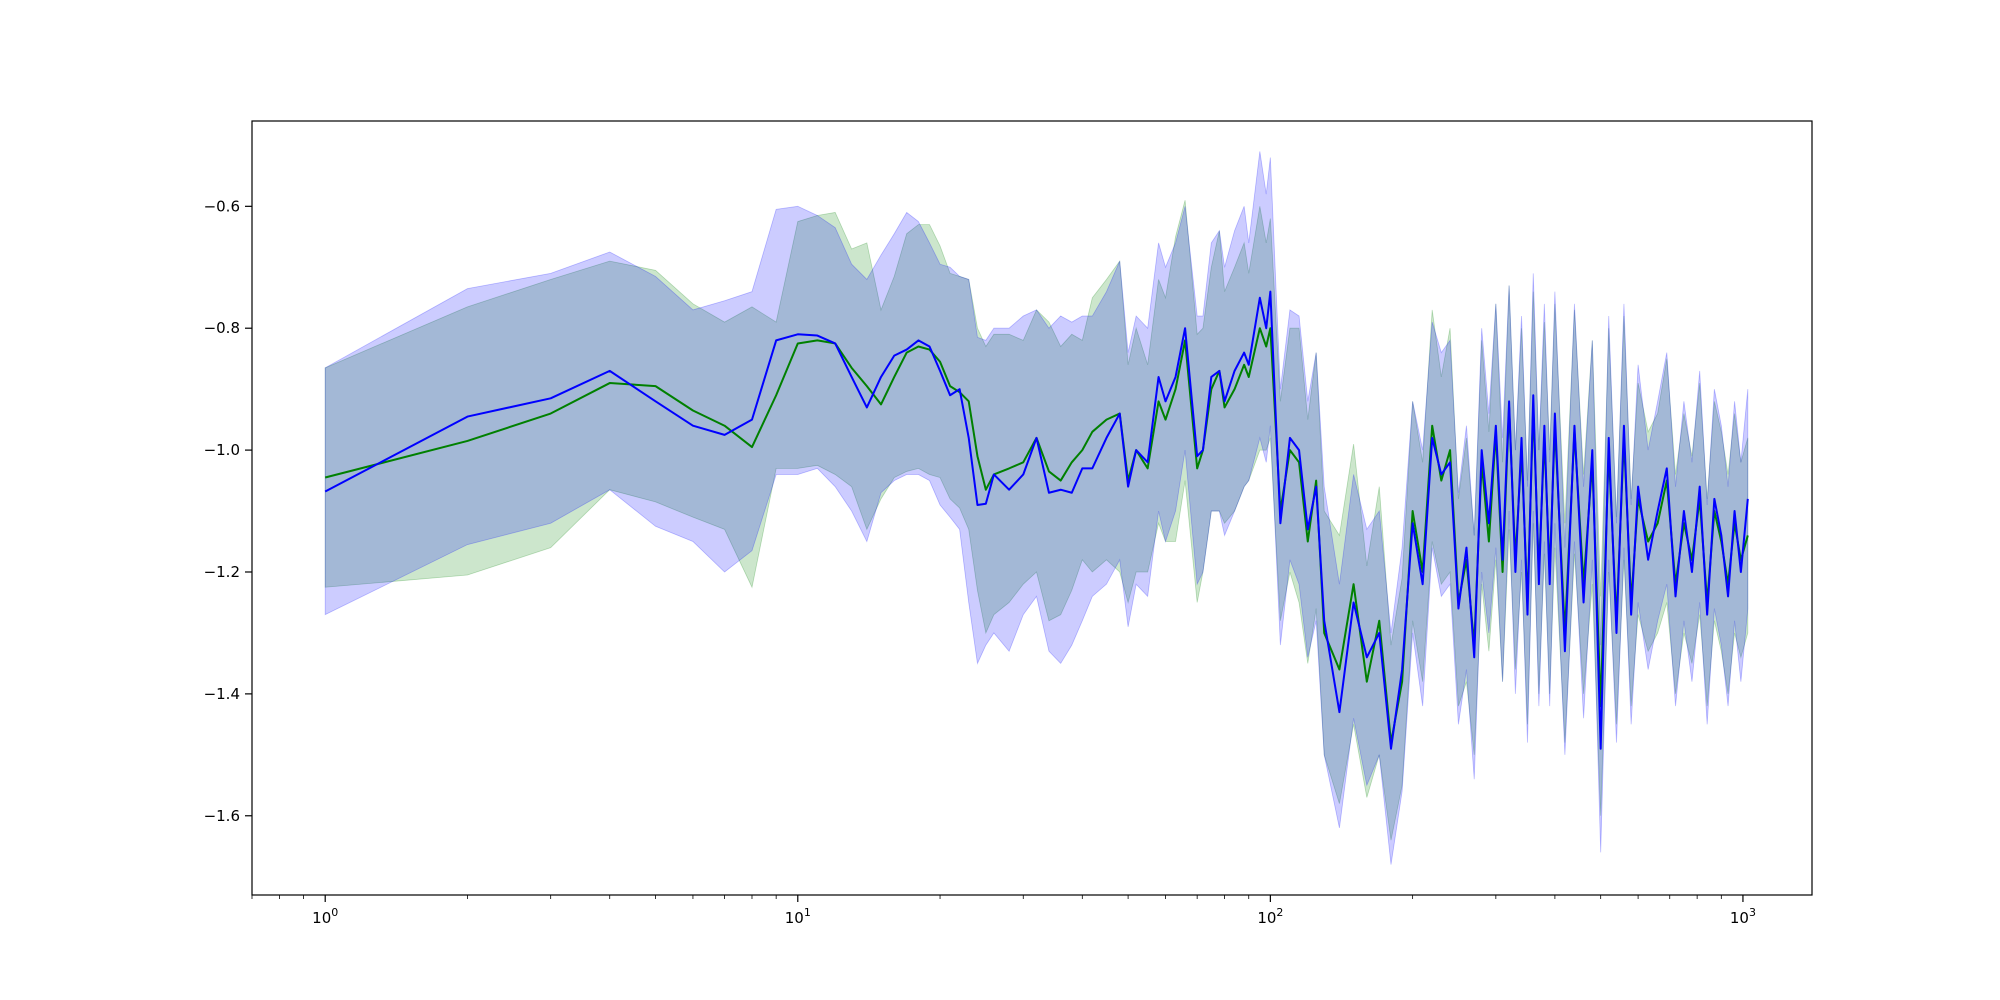 The width and height of the screenshot is (2000, 1000). What do you see at coordinates (325, 916) in the screenshot?
I see `x-tick-label: 10⁰` at bounding box center [325, 916].